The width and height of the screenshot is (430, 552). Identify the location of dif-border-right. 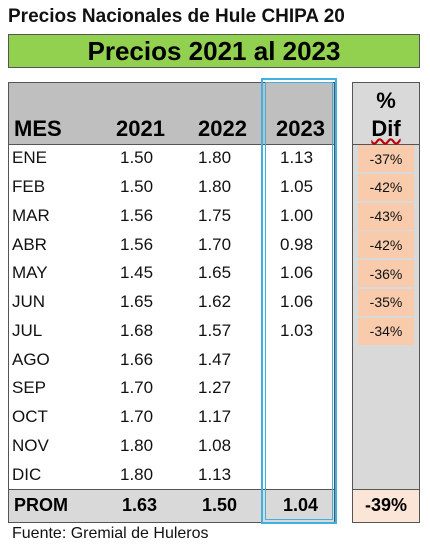
(419, 302).